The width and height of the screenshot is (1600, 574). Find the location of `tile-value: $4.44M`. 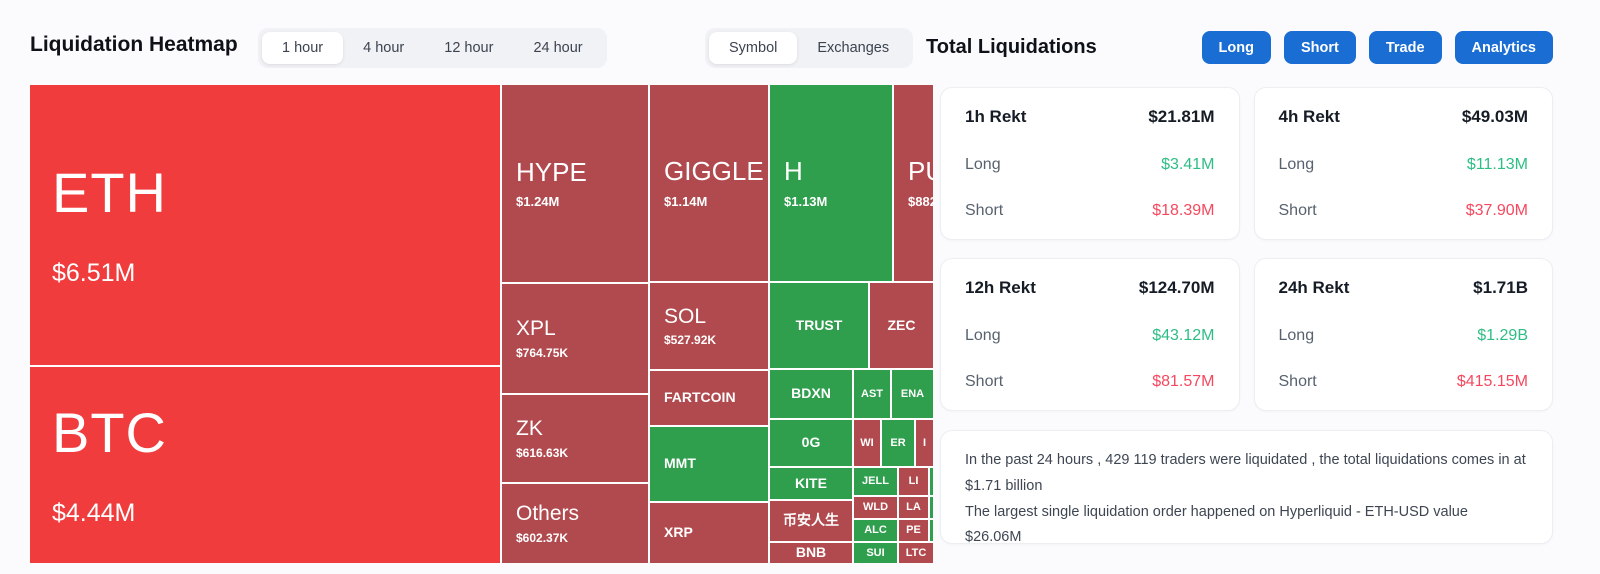

tile-value: $4.44M is located at coordinates (94, 513).